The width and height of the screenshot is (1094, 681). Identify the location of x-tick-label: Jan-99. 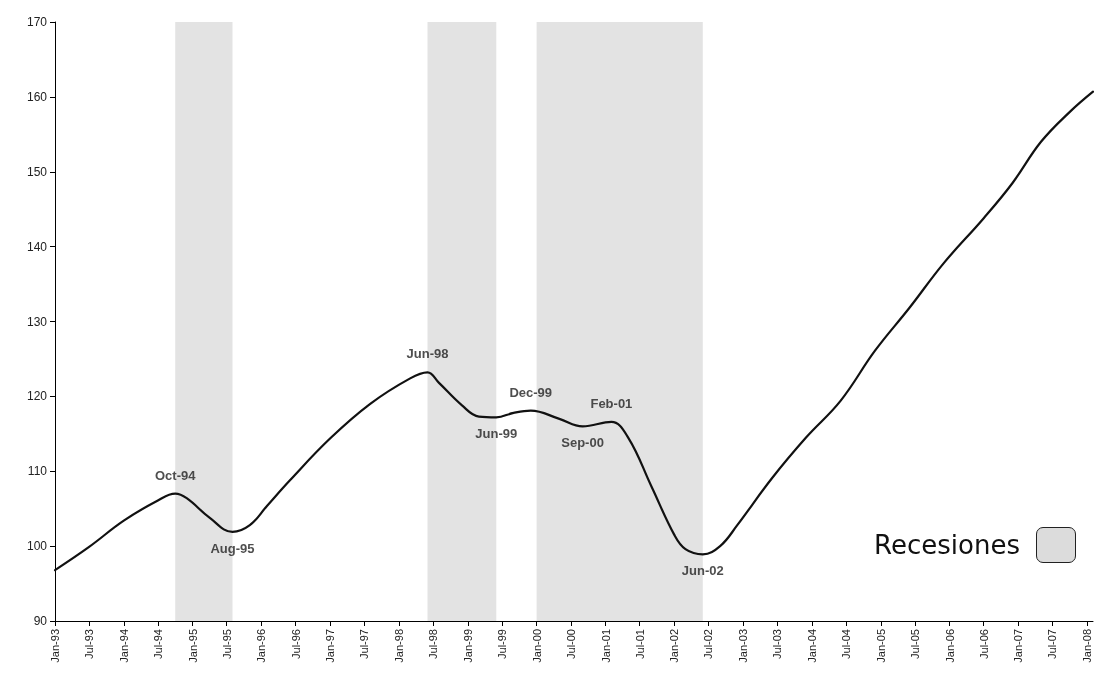
(467, 646).